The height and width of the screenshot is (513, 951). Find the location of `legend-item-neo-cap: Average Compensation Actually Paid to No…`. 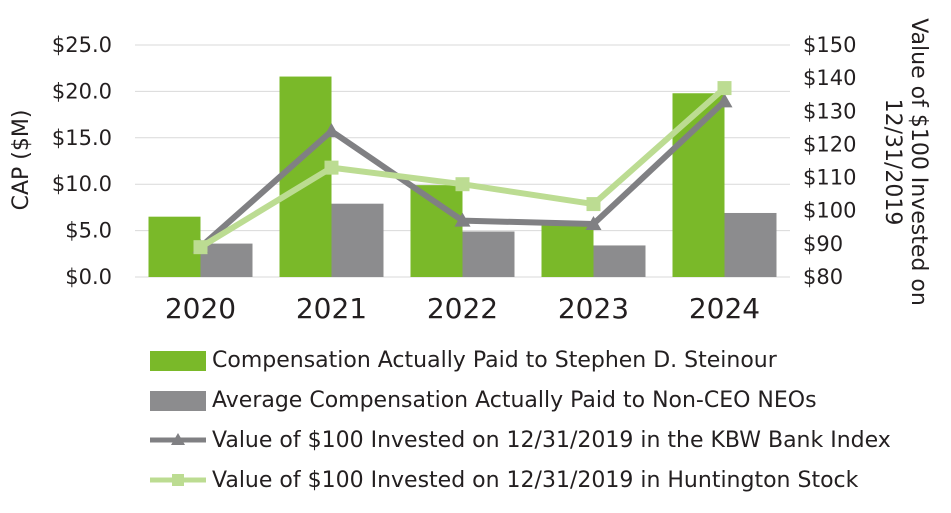

legend-item-neo-cap: Average Compensation Actually Paid to No… is located at coordinates (547, 403).